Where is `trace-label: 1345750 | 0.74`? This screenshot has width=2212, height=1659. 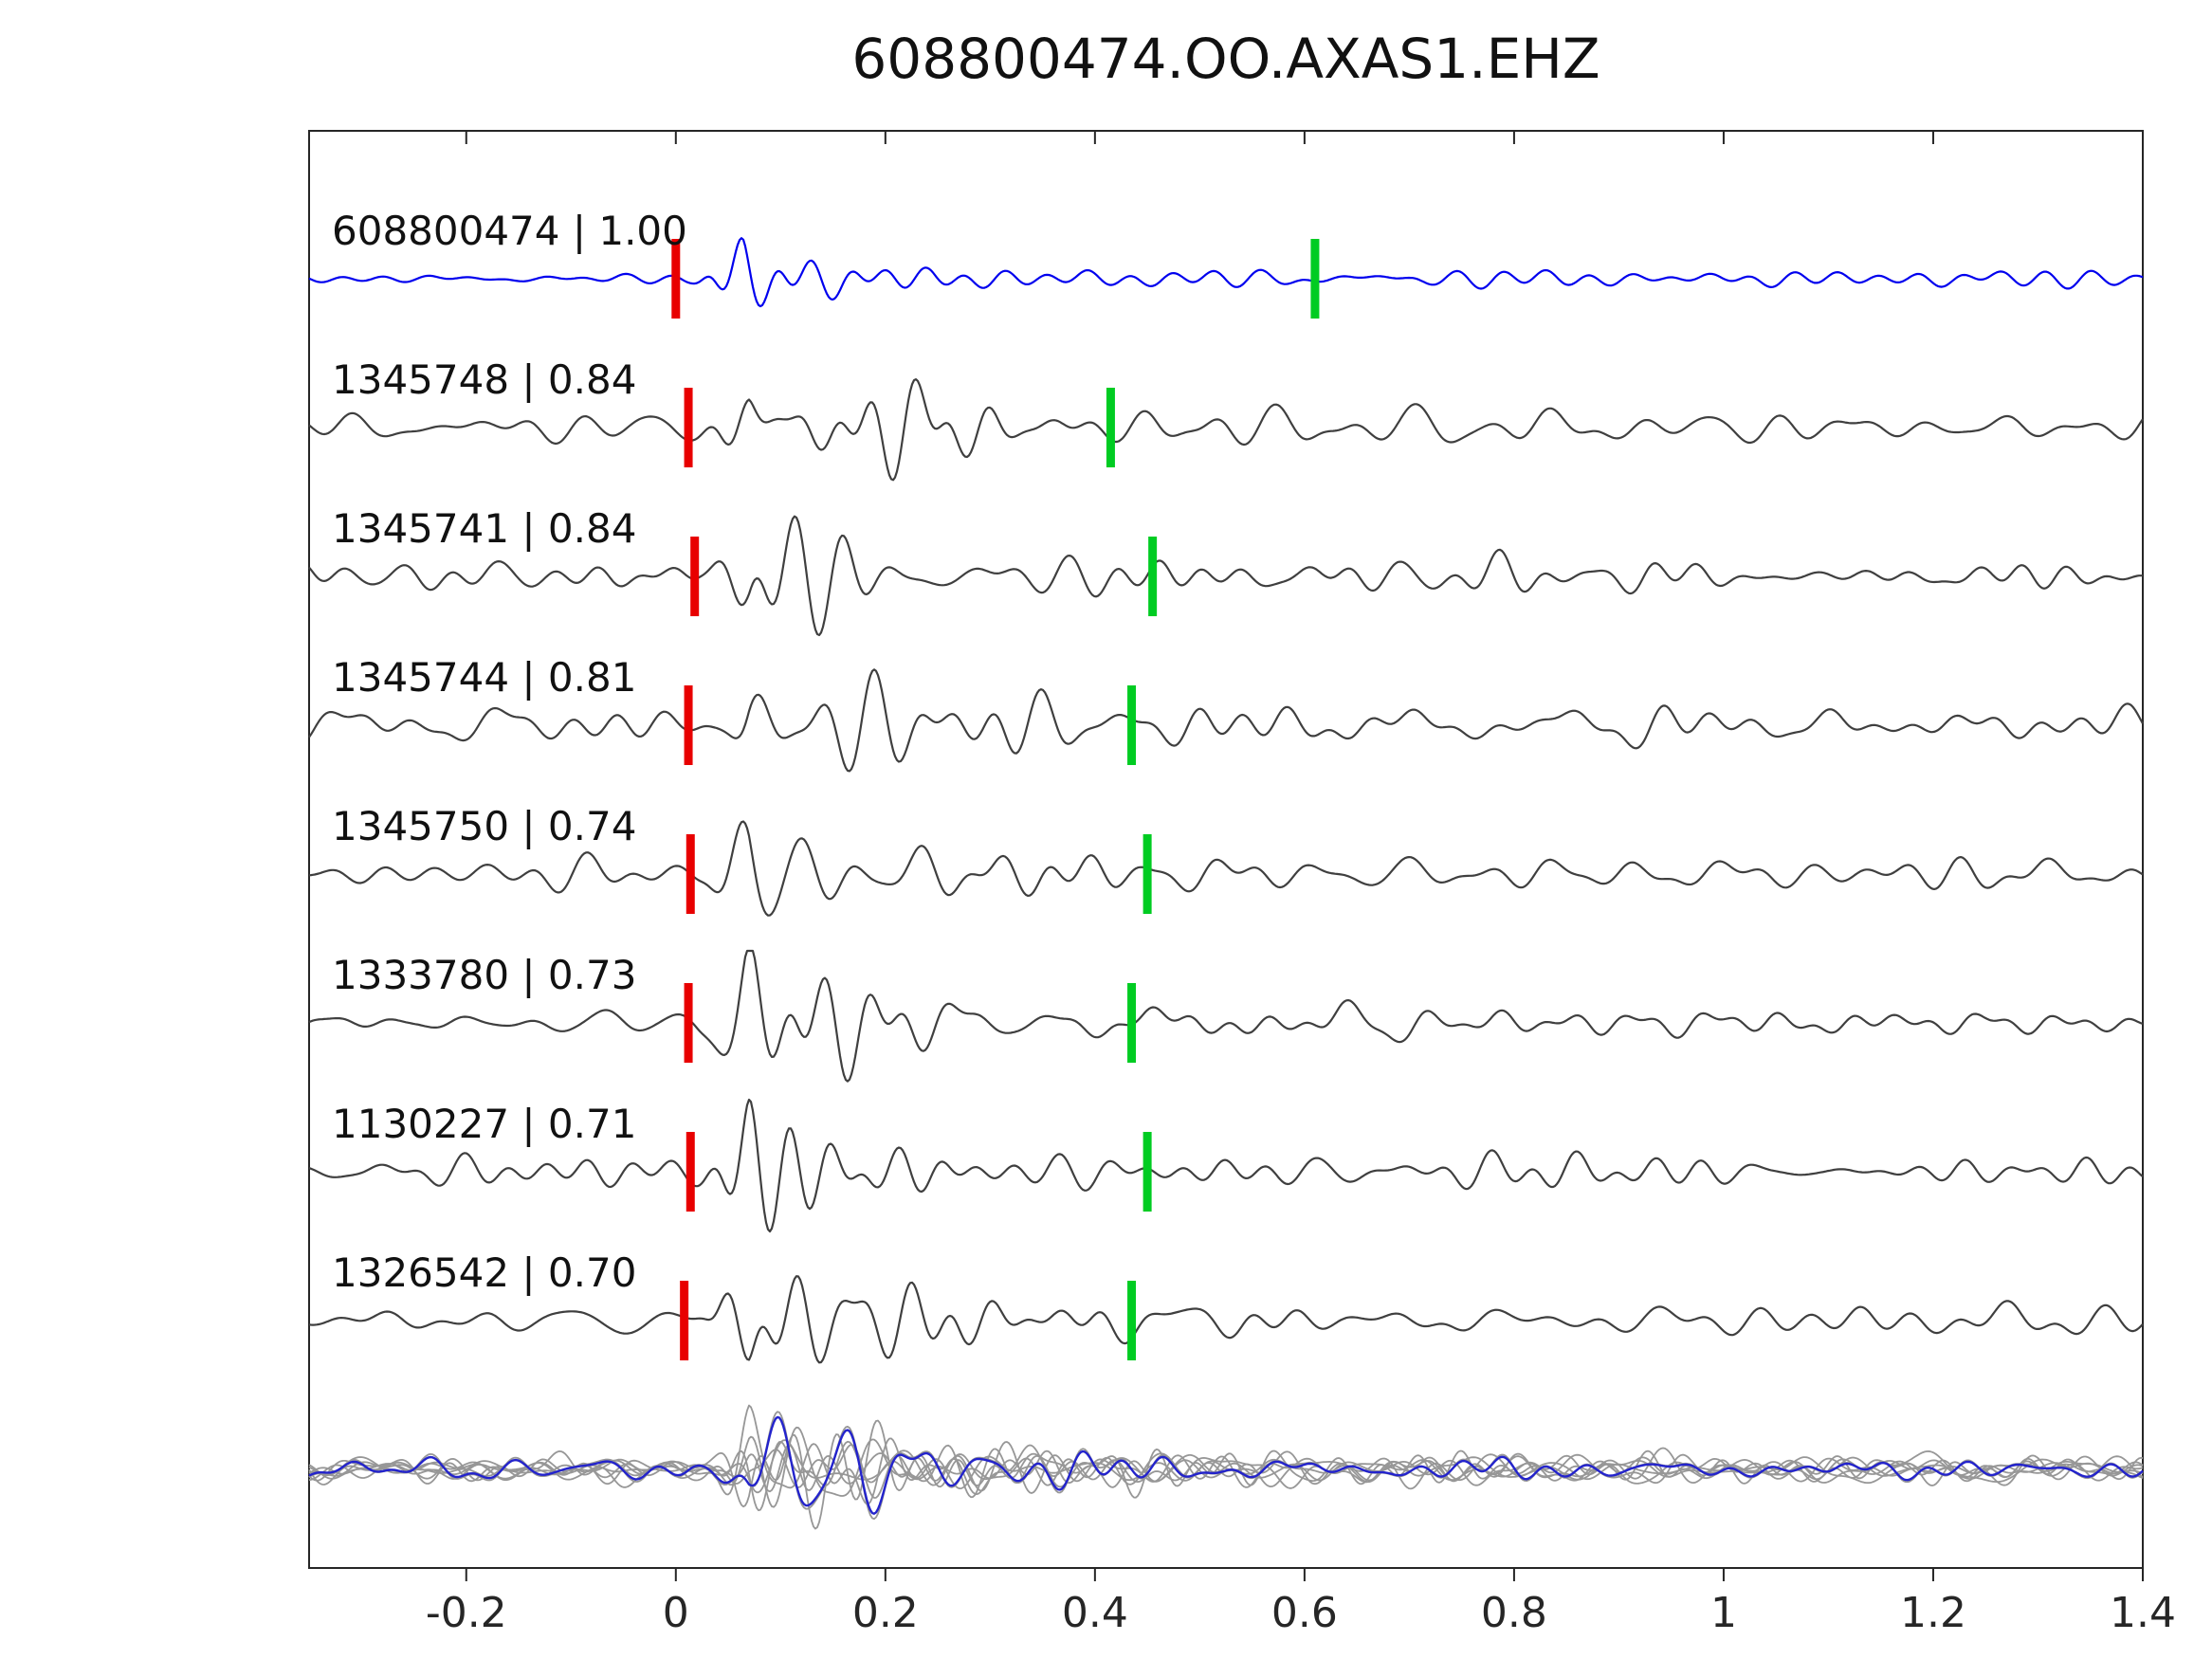 trace-label: 1345750 | 0.74 is located at coordinates (484, 826).